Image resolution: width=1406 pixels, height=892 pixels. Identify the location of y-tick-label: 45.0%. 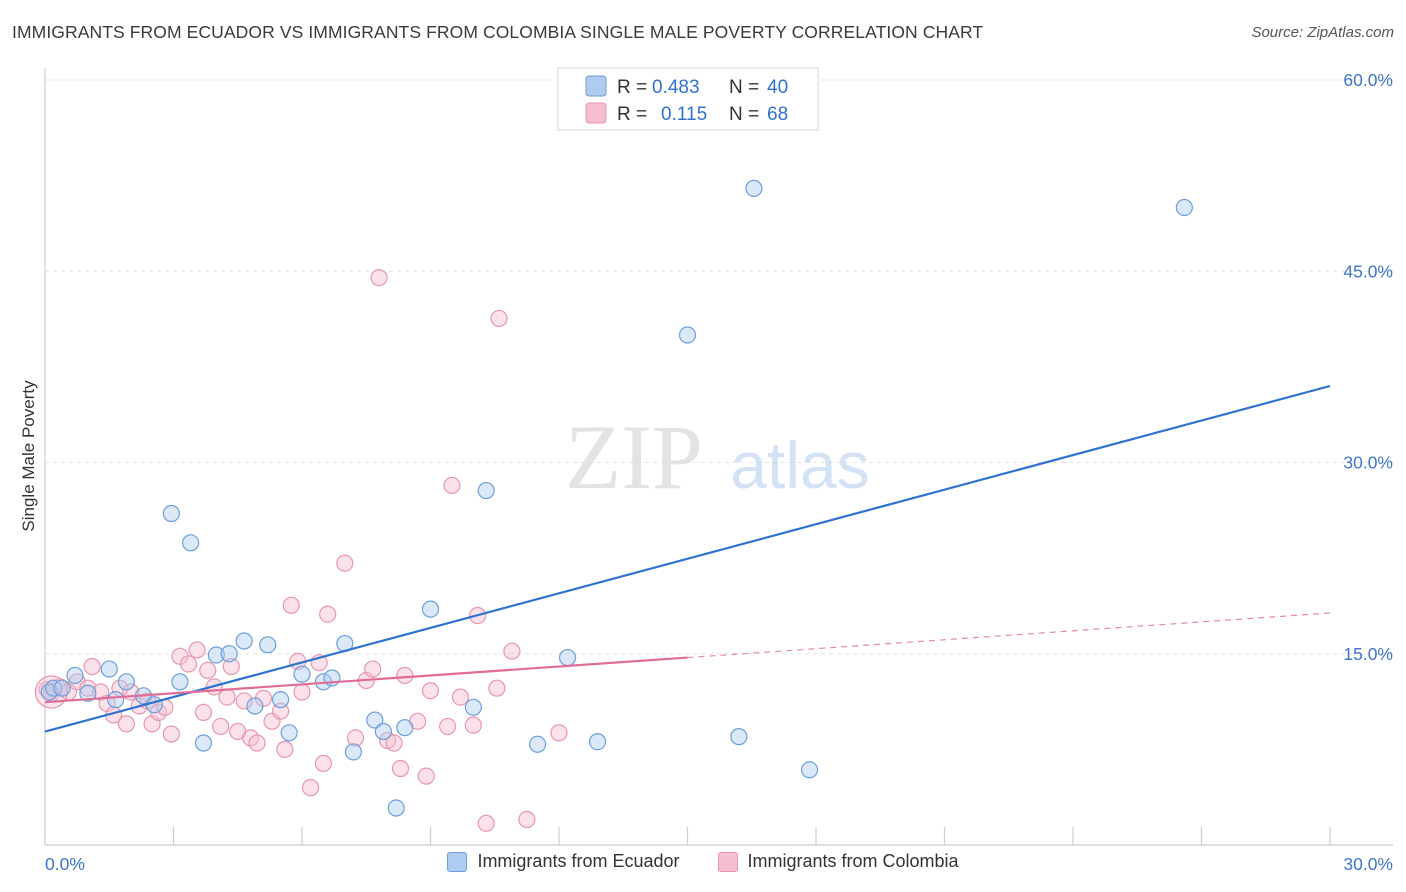
(1368, 271).